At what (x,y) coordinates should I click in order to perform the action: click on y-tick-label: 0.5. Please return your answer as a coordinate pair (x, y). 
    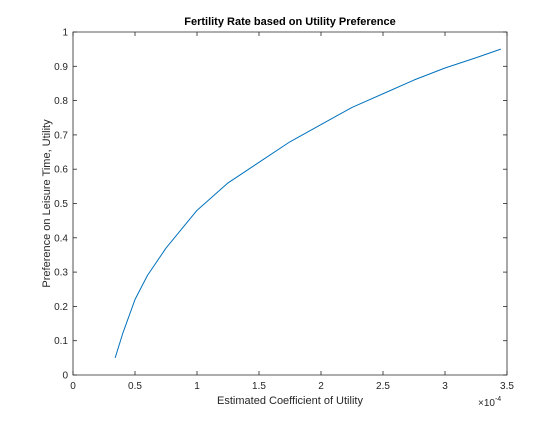
    Looking at the image, I should click on (61, 204).